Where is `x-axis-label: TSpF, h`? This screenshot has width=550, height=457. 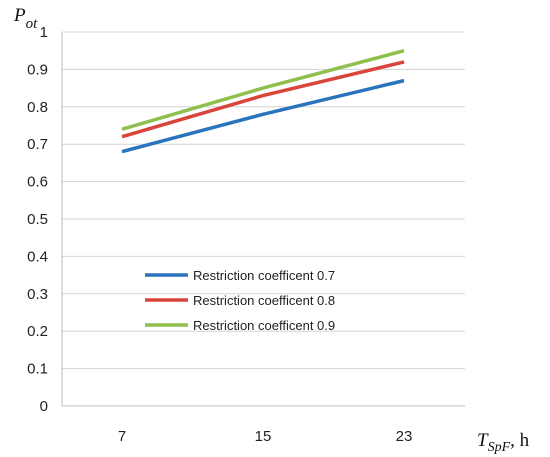 x-axis-label: TSpF, h is located at coordinates (503, 442).